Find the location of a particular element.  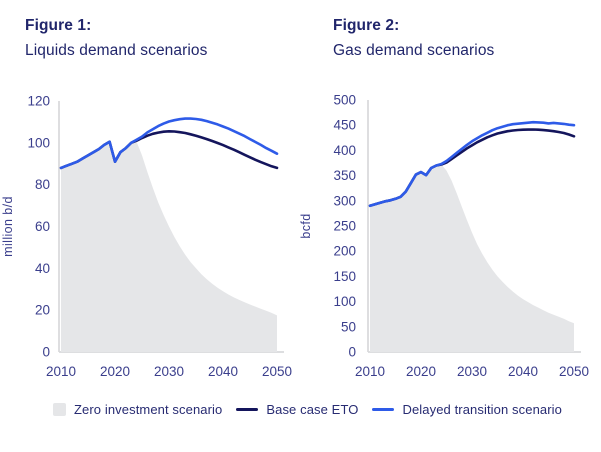

figure2-label: Figure 2: is located at coordinates (366, 25).